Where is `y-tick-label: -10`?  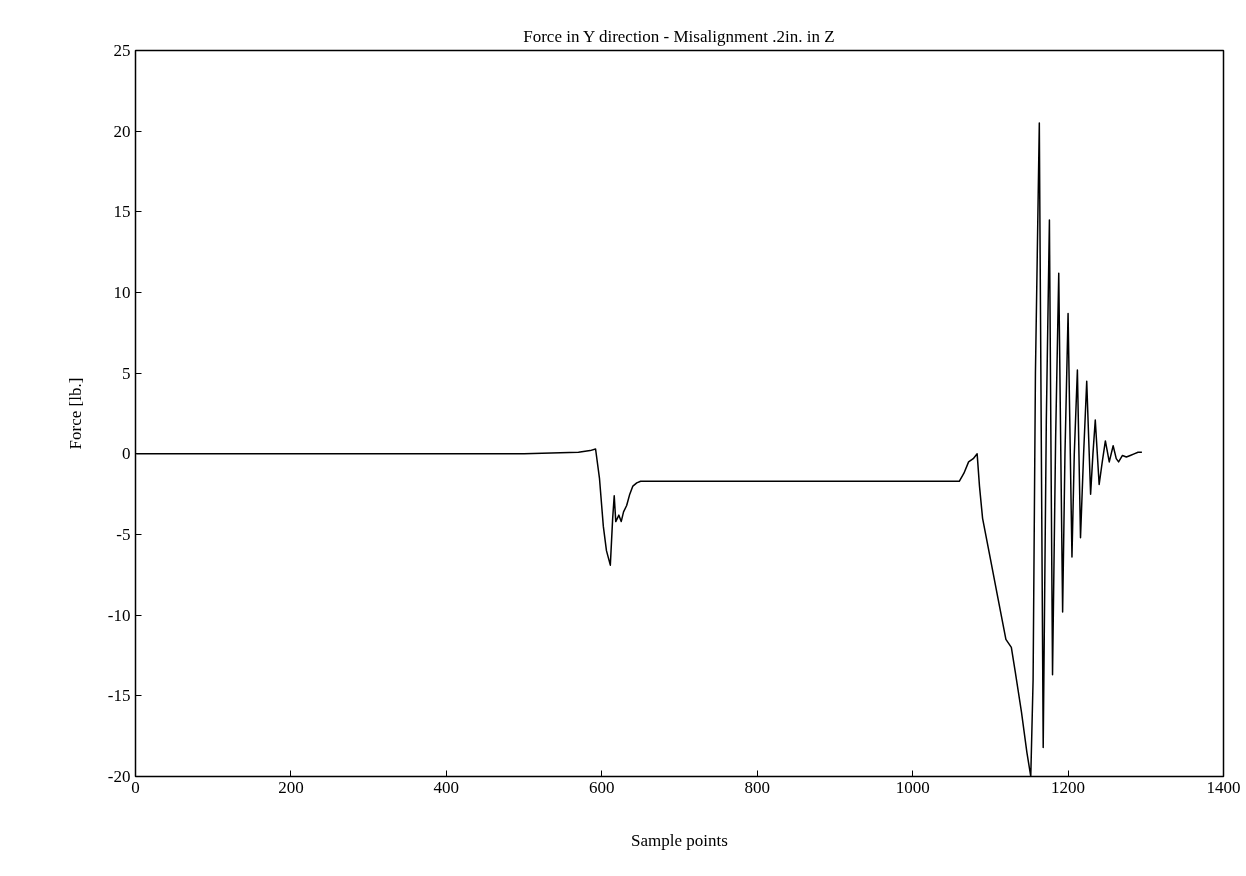 y-tick-label: -10 is located at coordinates (119, 615).